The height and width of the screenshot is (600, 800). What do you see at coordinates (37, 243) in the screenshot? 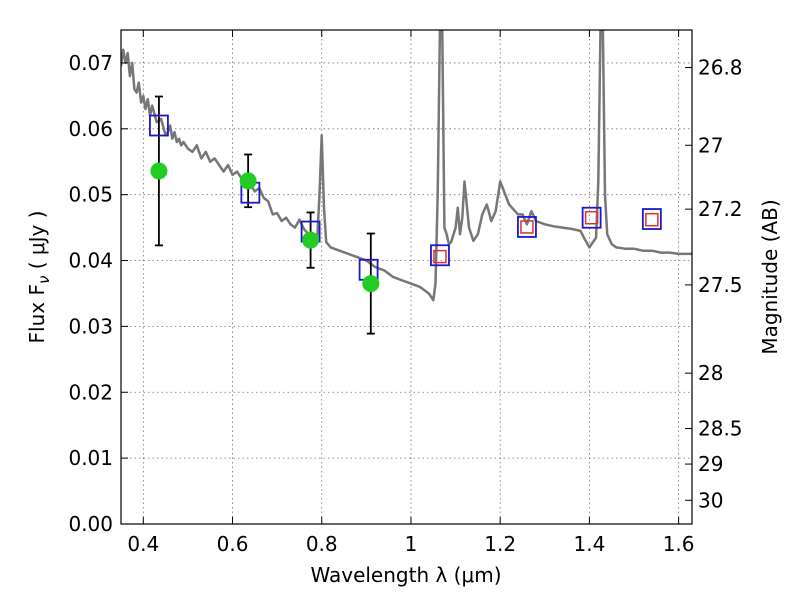
I see `y-axis-title-unit: ( μJy )` at bounding box center [37, 243].